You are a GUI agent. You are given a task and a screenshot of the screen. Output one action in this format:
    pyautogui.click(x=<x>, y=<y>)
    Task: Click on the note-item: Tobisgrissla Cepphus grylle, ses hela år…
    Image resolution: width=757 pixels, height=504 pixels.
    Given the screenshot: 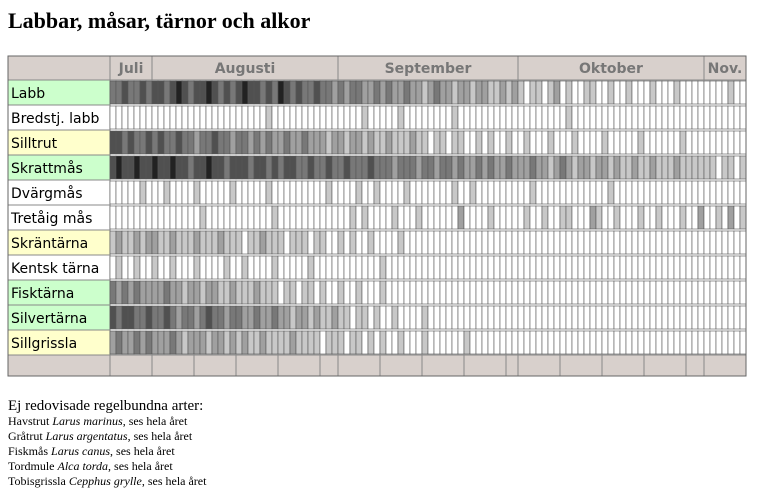 What is the action you would take?
    pyautogui.click(x=107, y=481)
    